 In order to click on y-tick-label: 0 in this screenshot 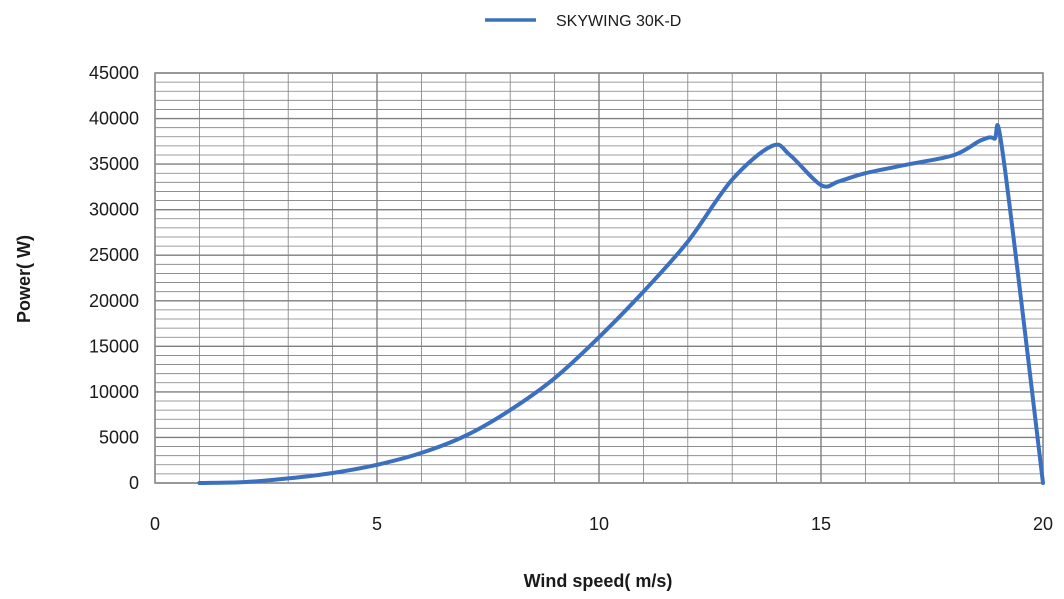, I will do `click(134, 483)`.